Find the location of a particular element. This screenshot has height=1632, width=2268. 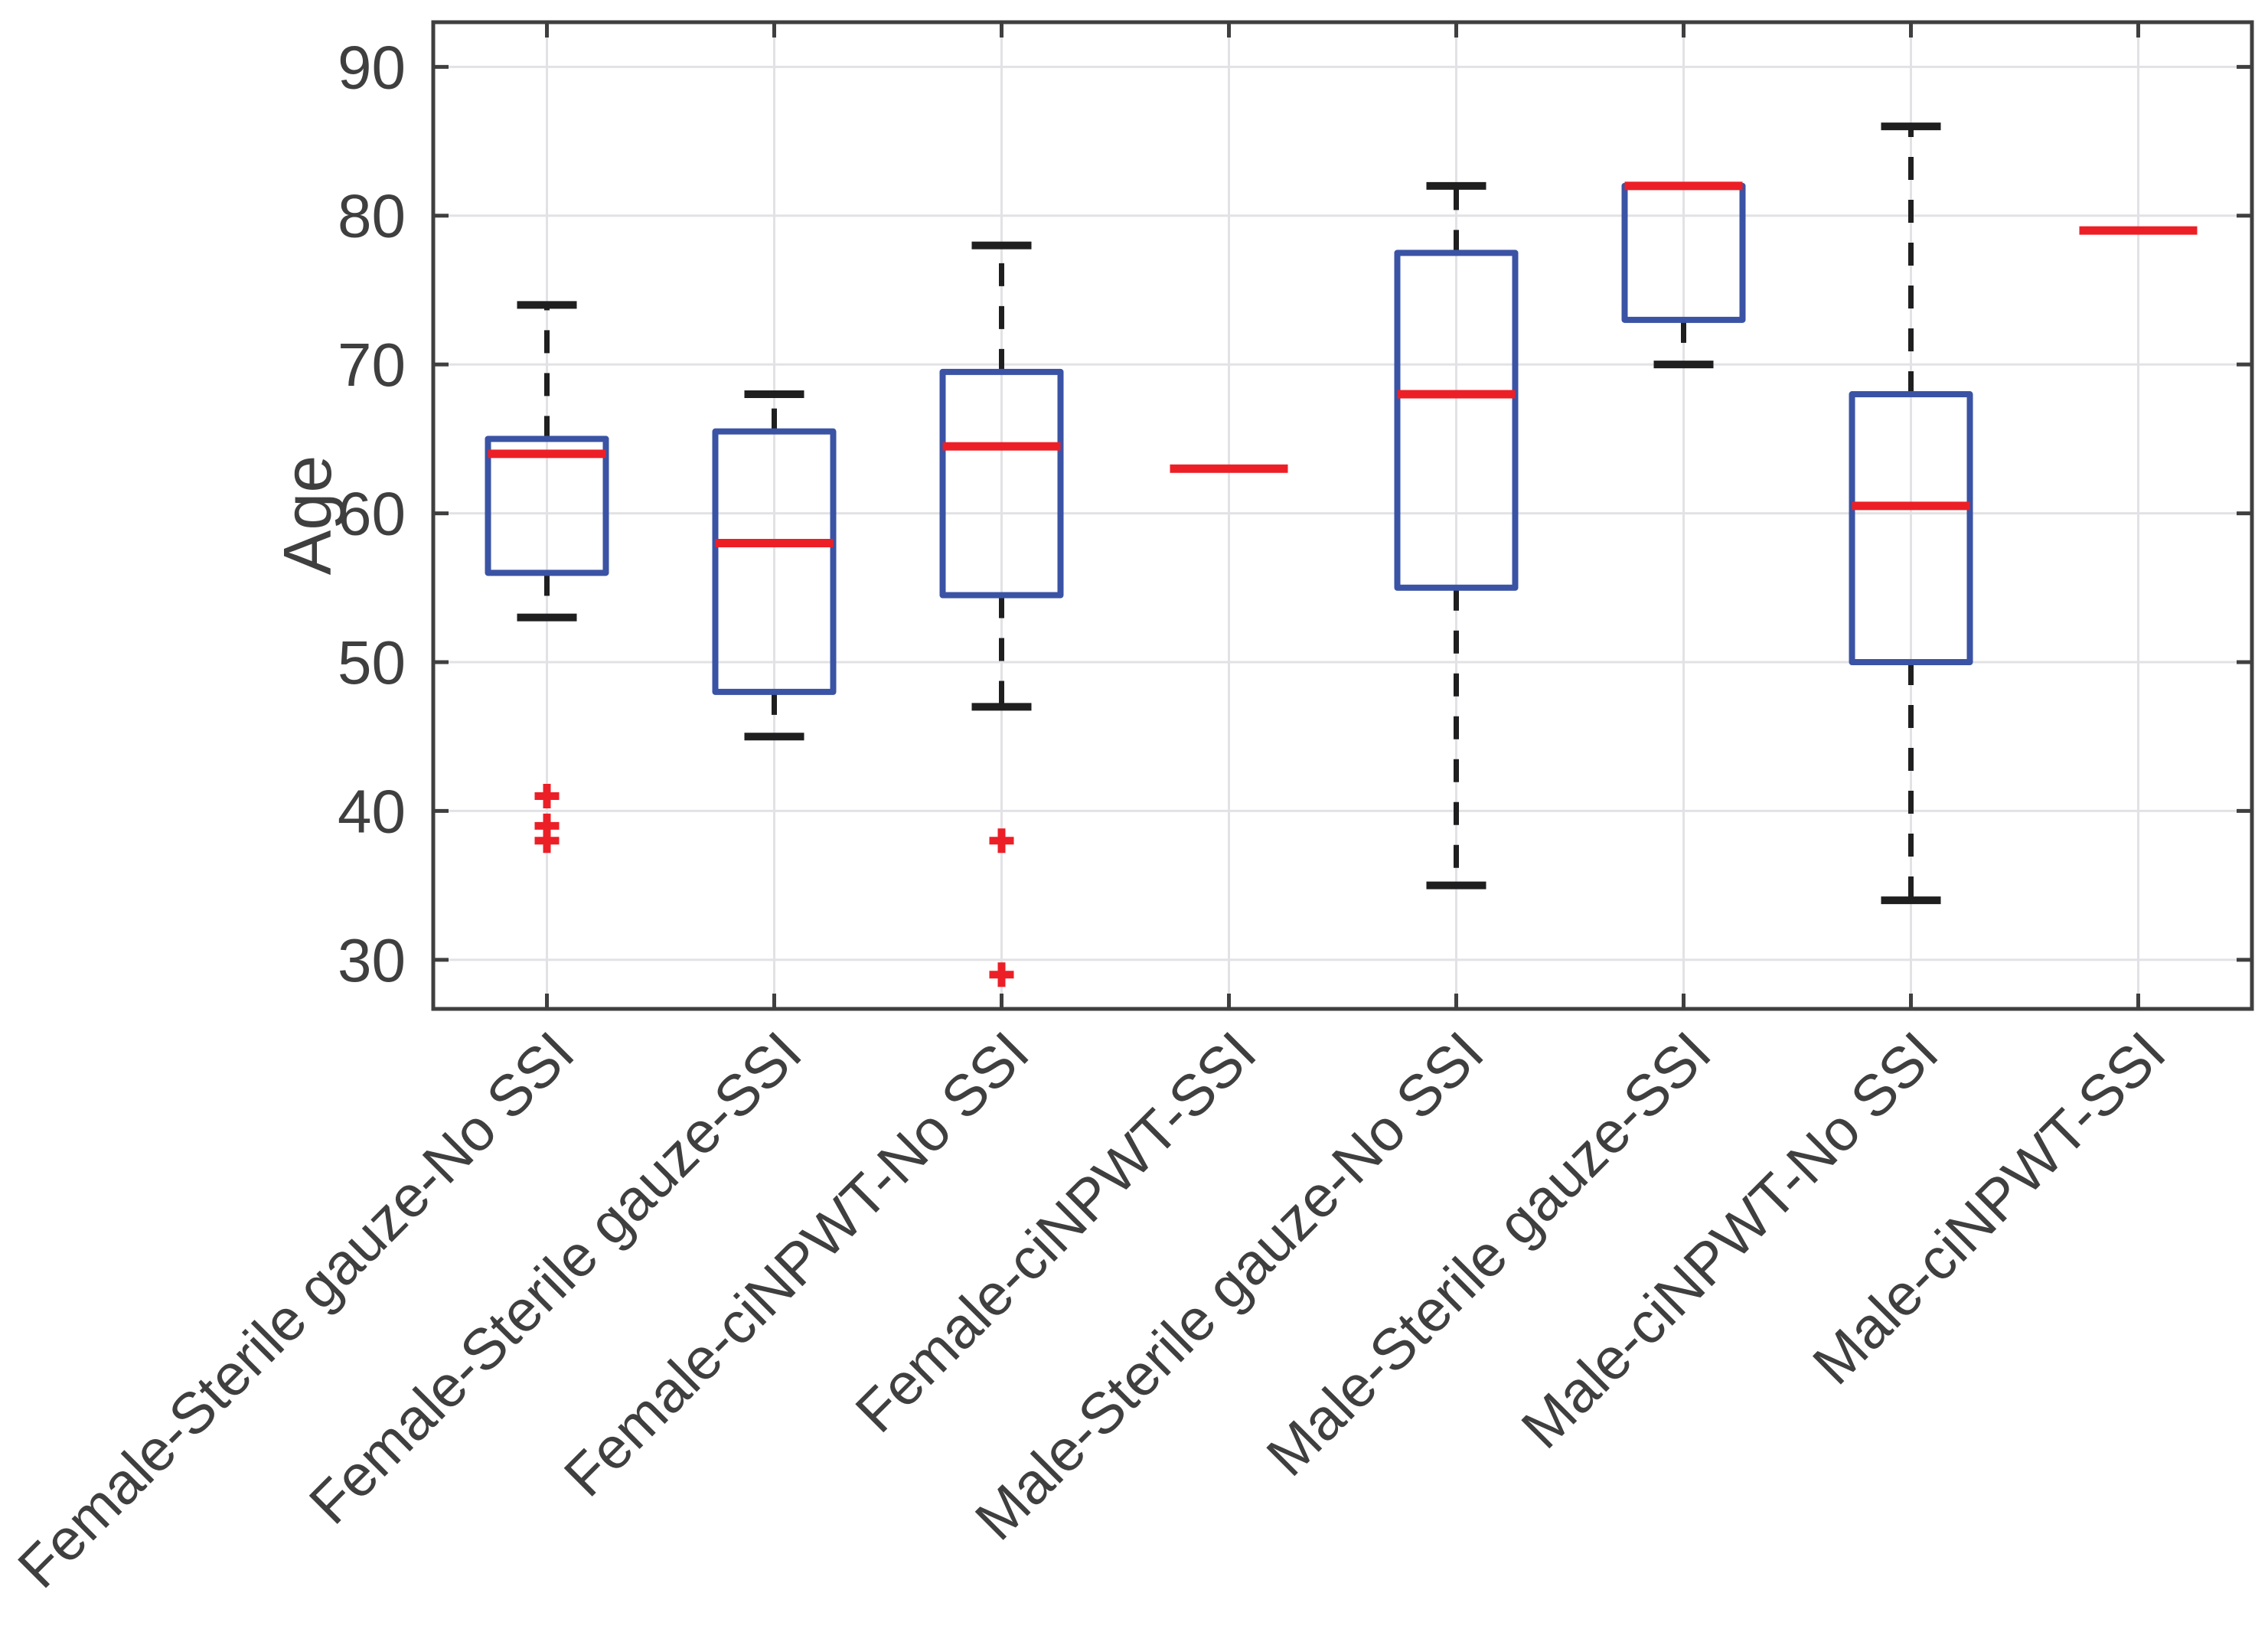

y-tick-label: 50 is located at coordinates (372, 662).